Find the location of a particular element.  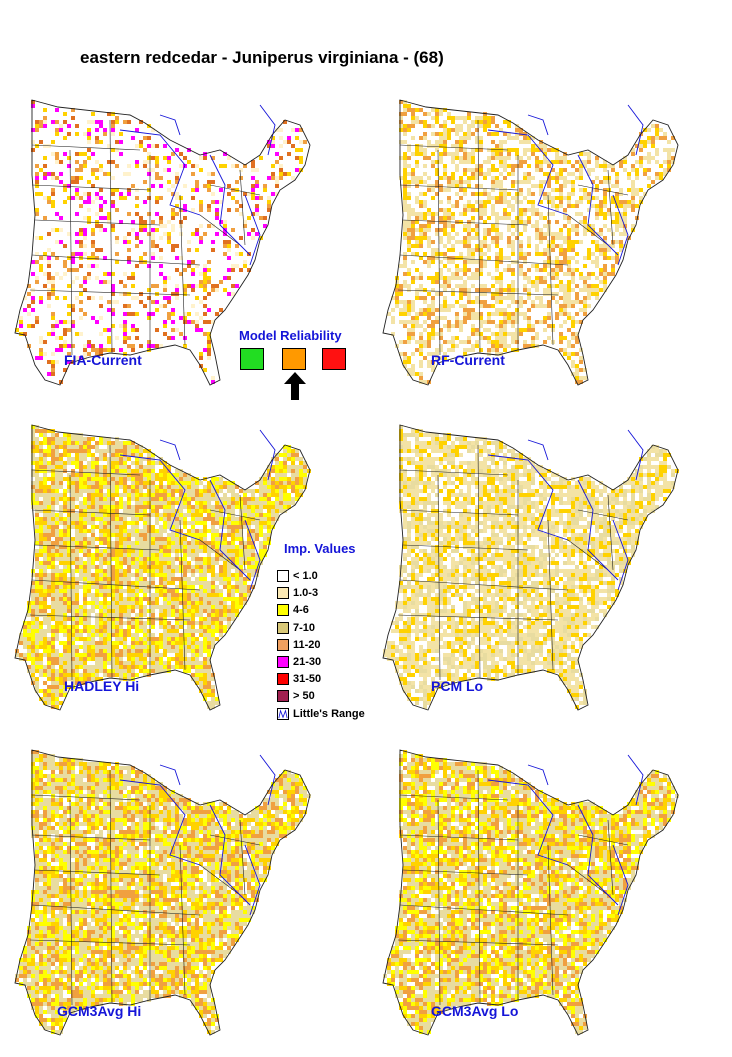

map-label-rf-current: RF-Current is located at coordinates (468, 360).